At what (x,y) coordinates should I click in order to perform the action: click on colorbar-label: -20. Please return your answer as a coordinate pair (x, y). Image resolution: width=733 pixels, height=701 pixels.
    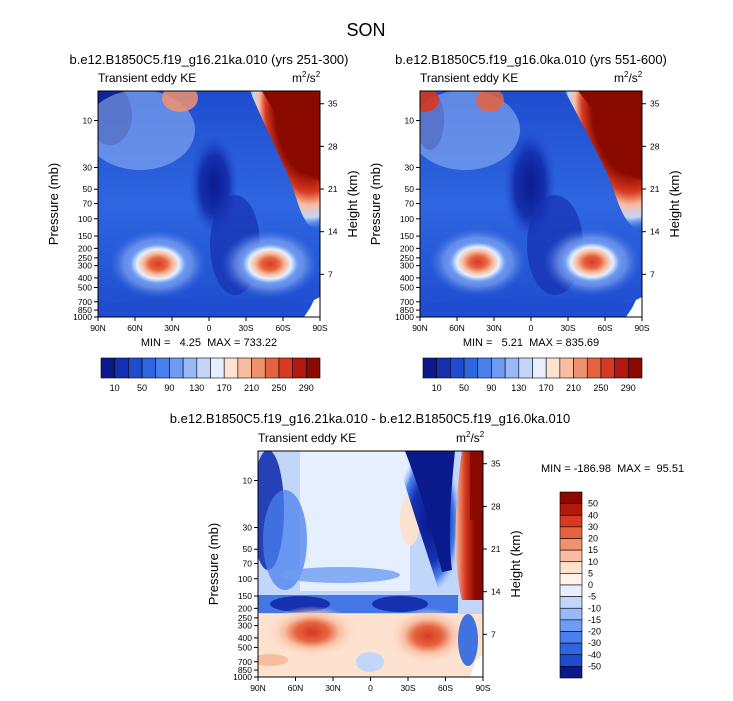
    Looking at the image, I should click on (594, 632).